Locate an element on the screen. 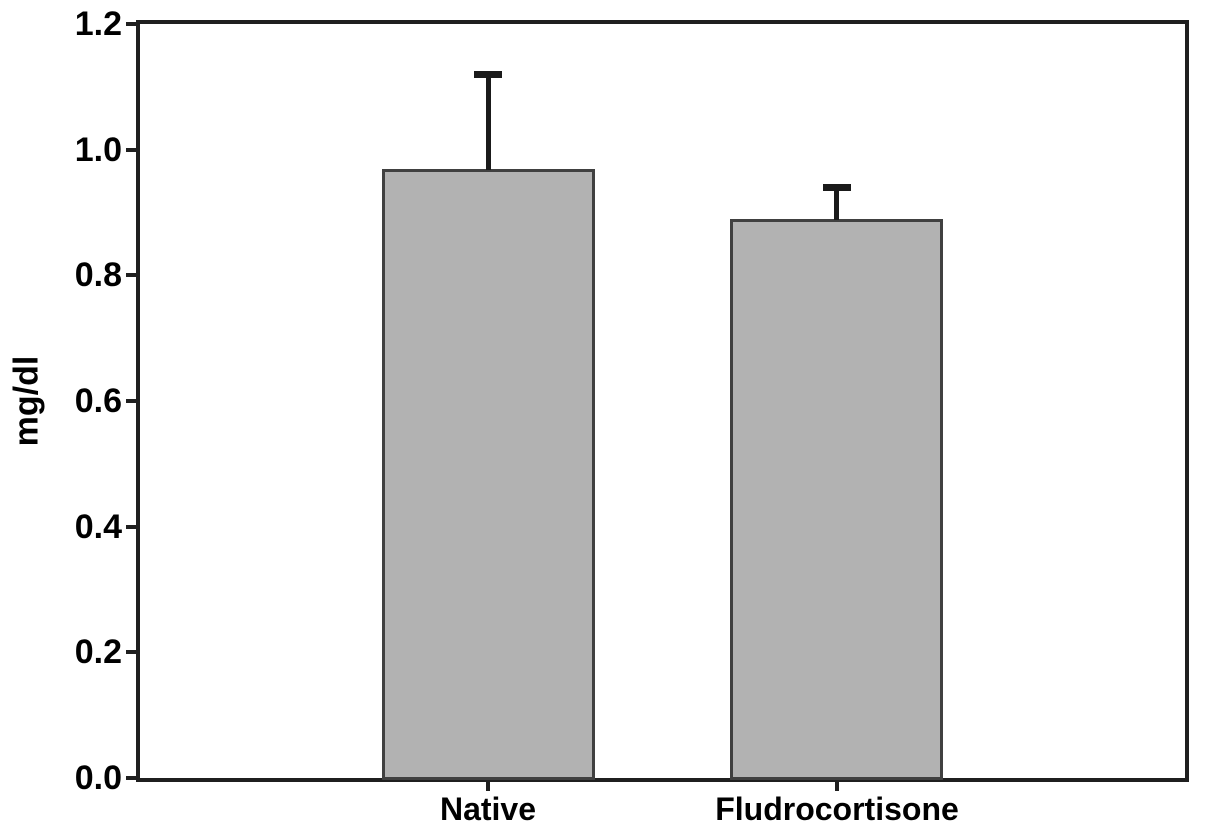 The height and width of the screenshot is (836, 1205). bar-native is located at coordinates (488, 474).